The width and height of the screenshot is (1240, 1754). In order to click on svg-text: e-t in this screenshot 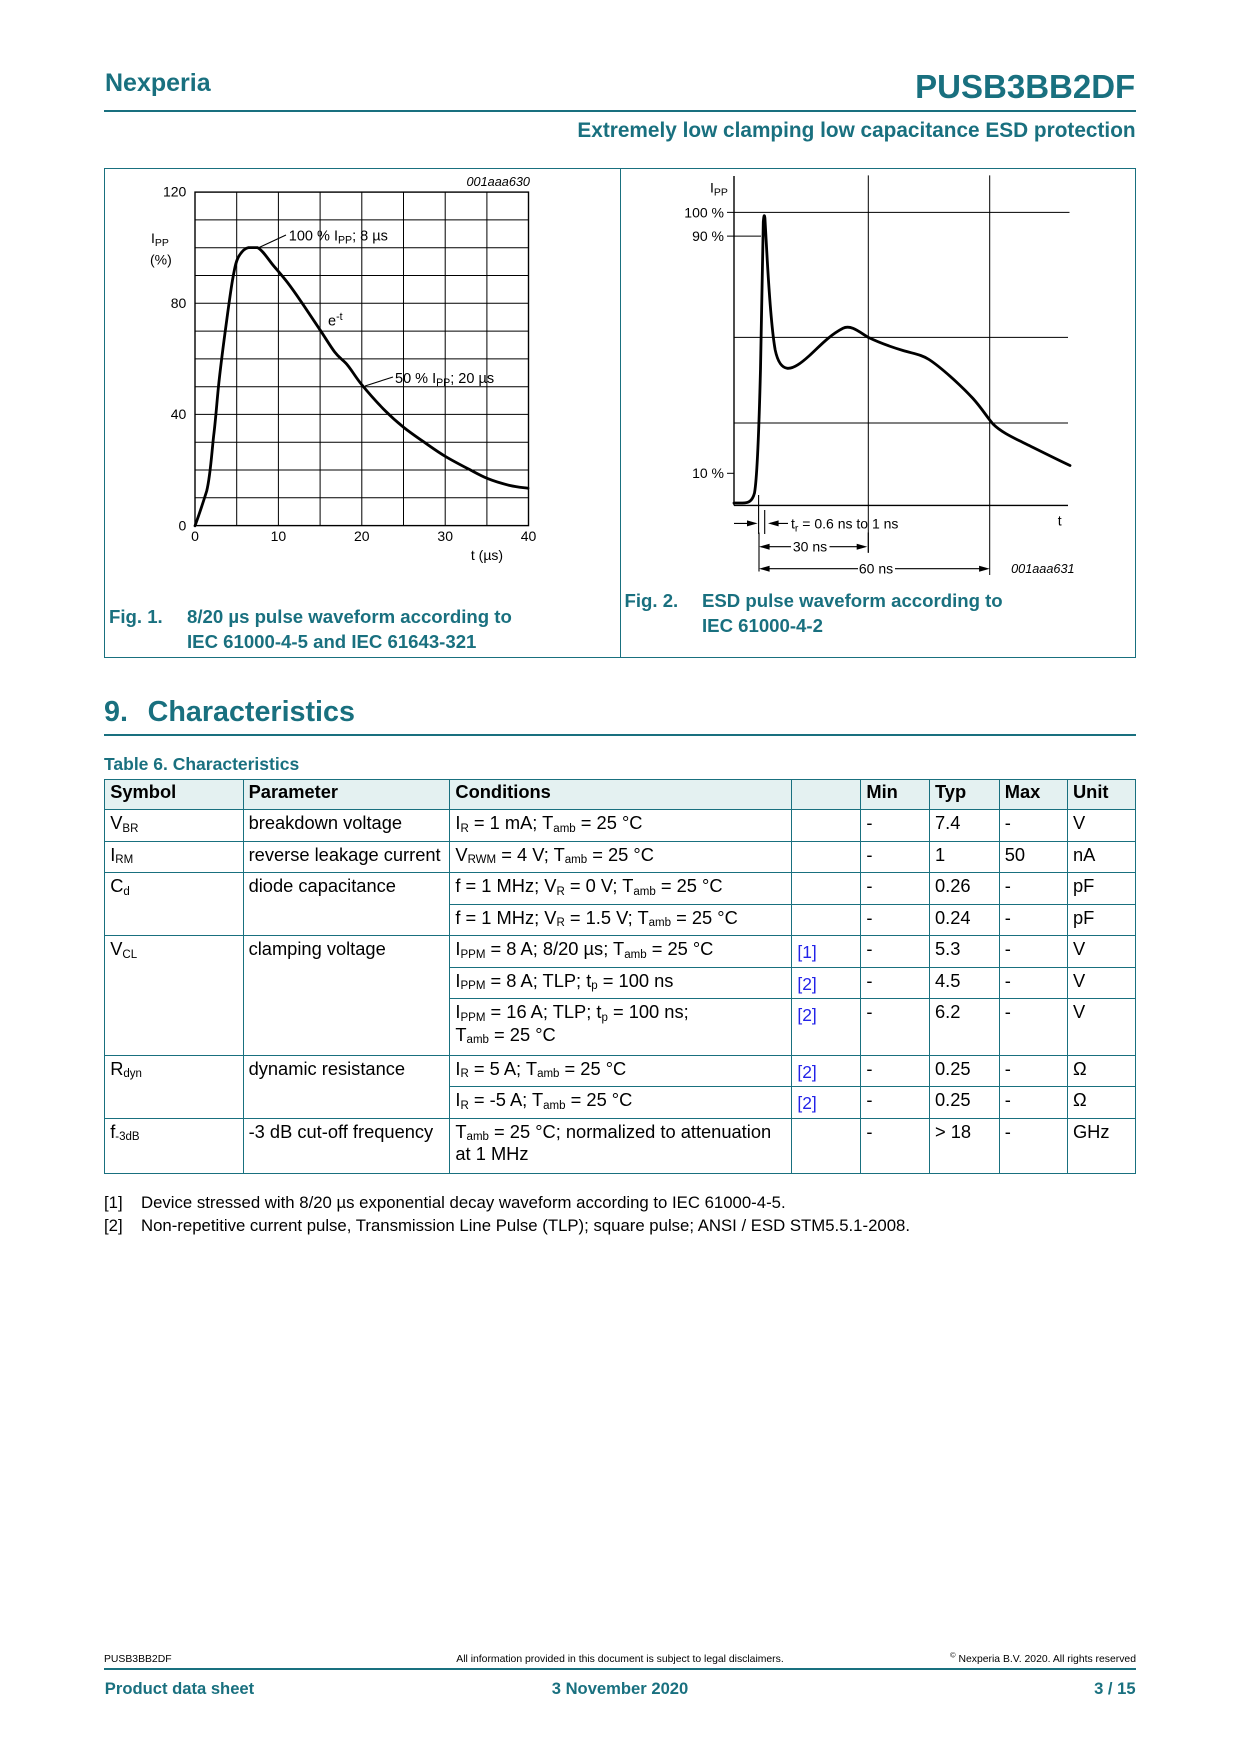, I will do `click(335, 320)`.